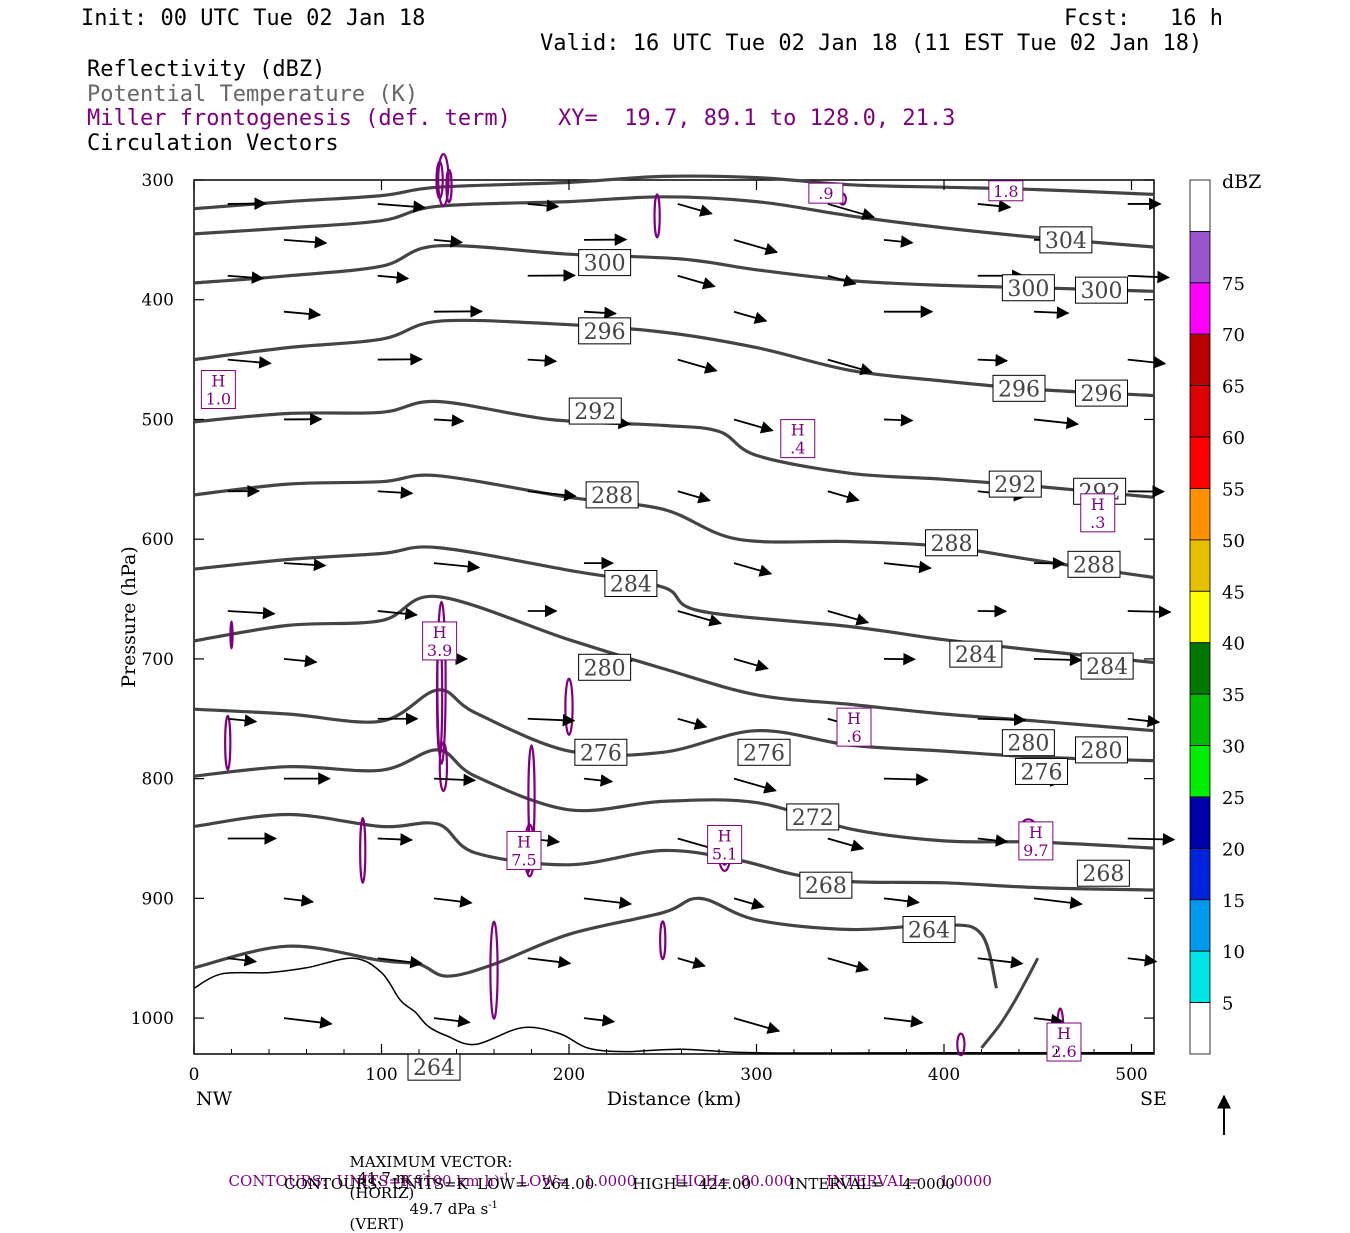 This screenshot has height=1233, width=1350. I want to click on x-end-label-right: SE, so click(1153, 1099).